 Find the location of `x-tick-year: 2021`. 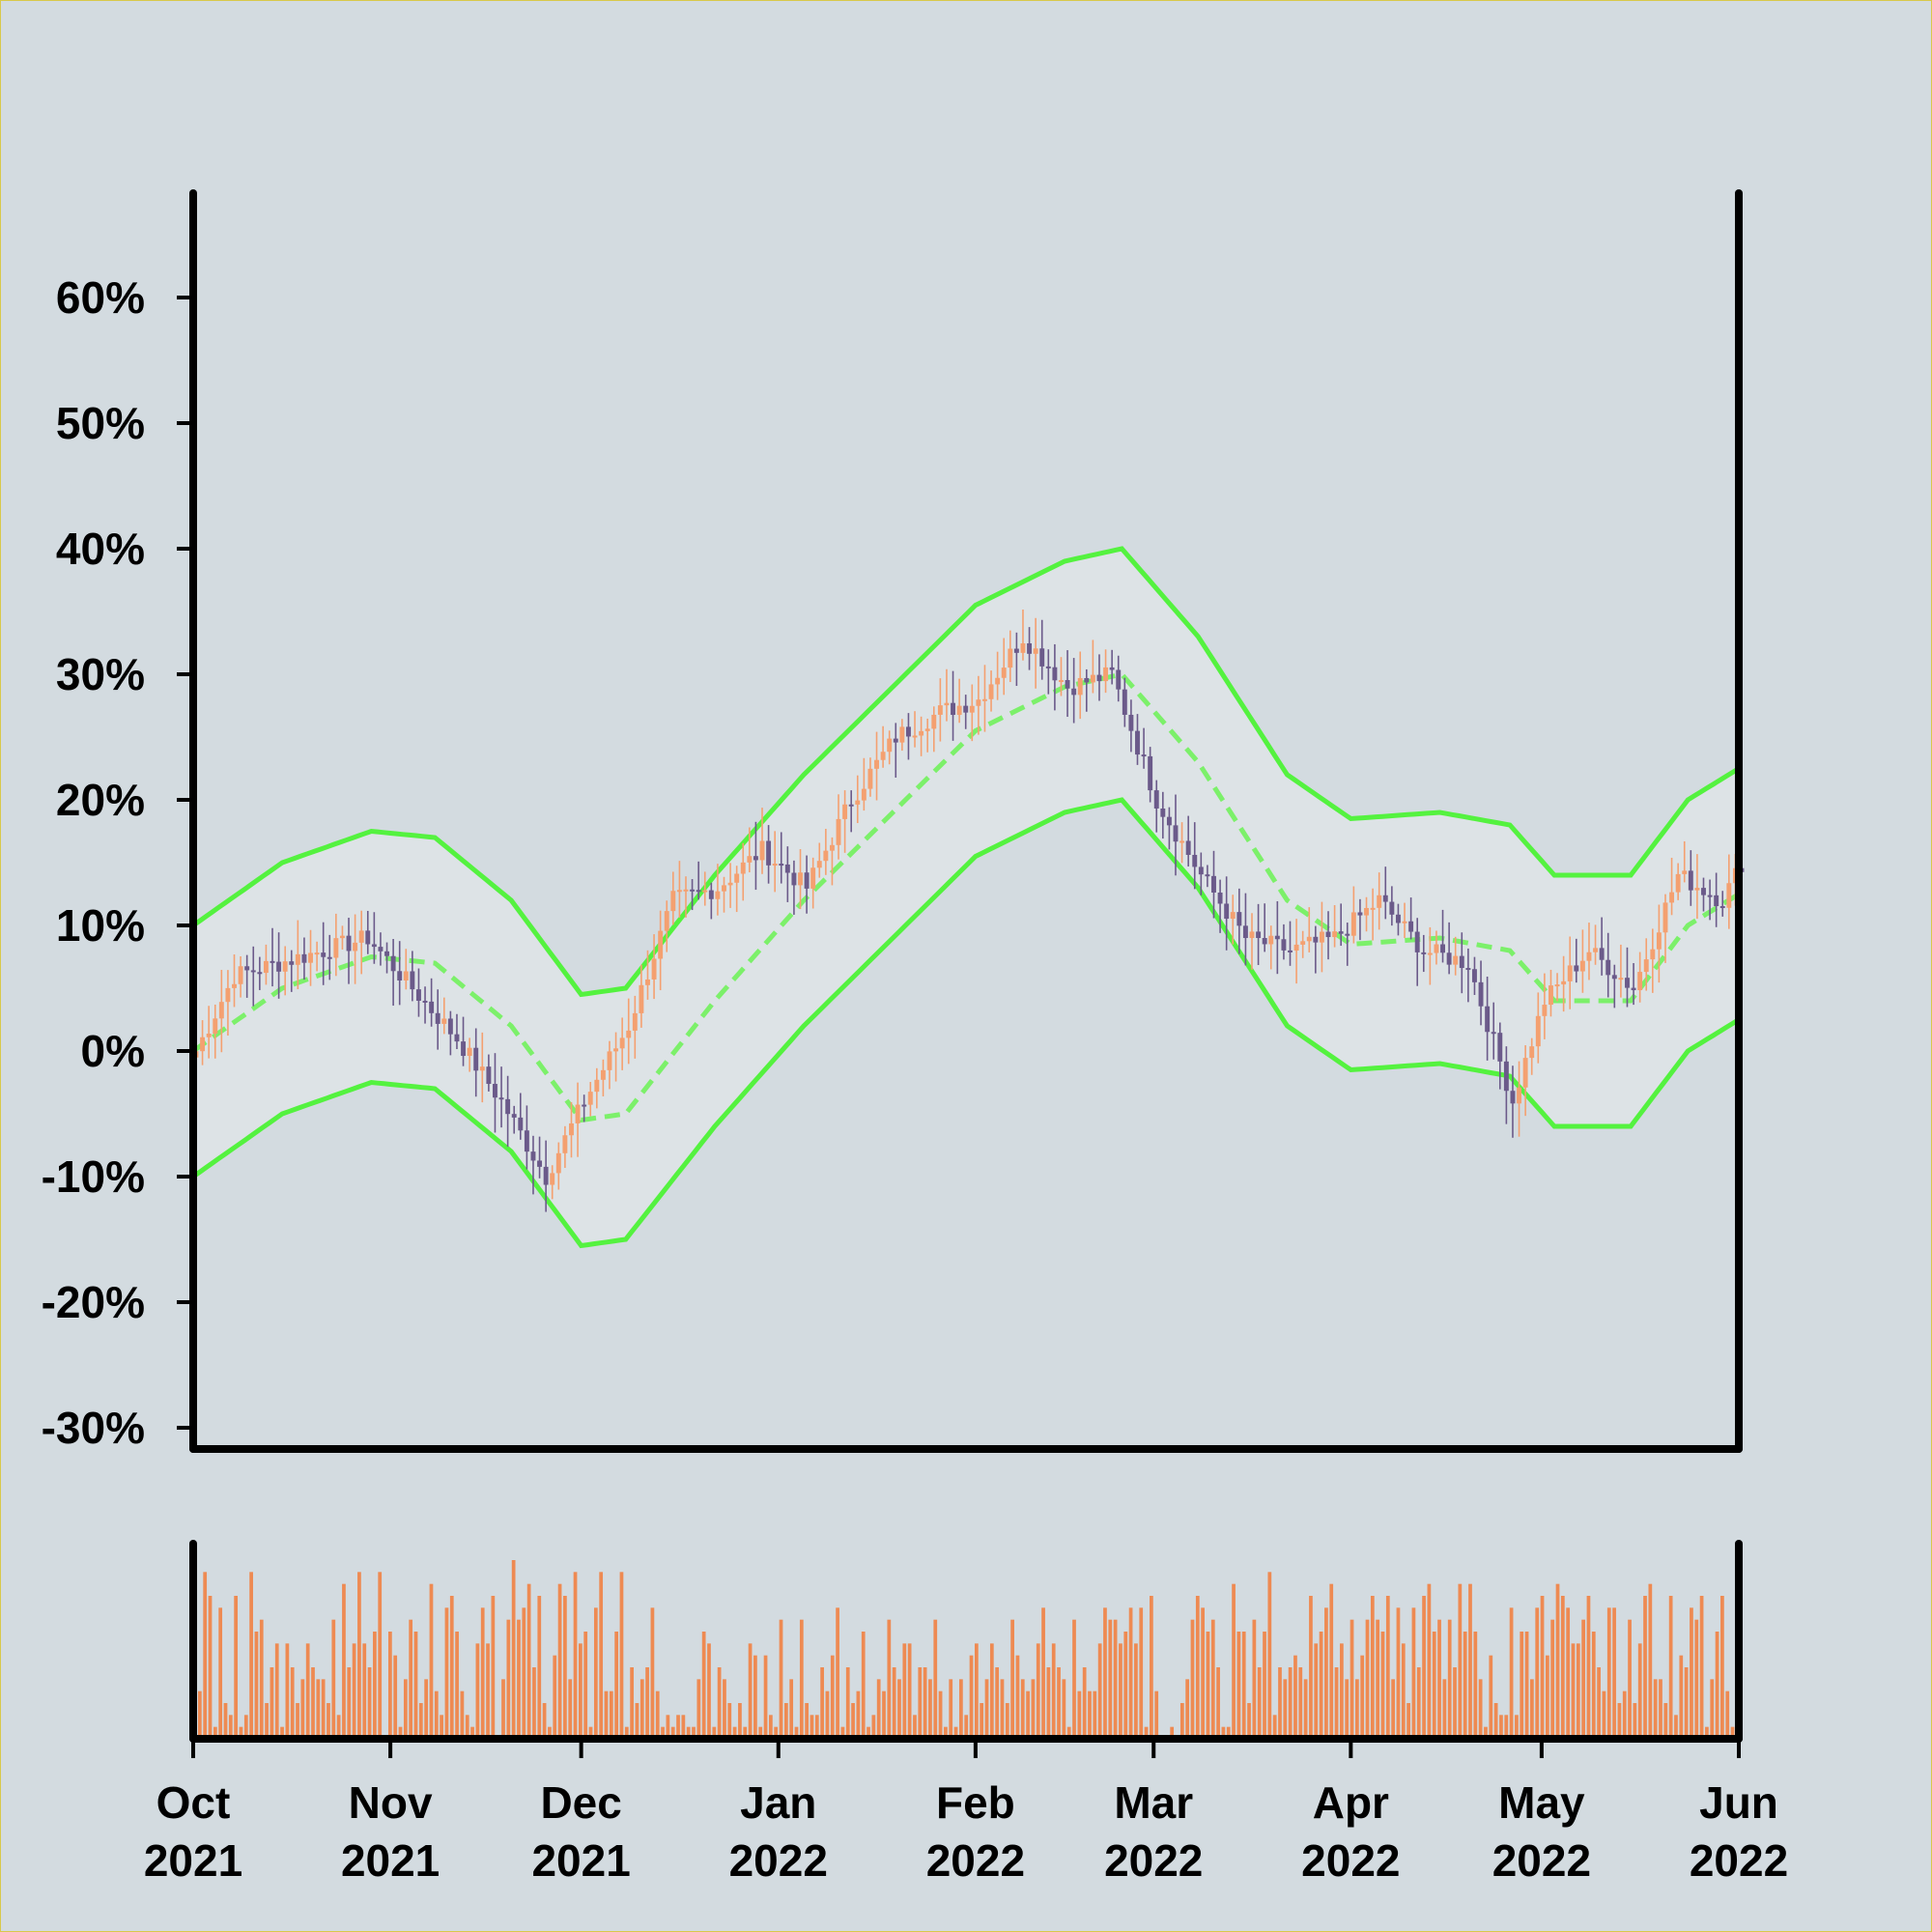

x-tick-year: 2021 is located at coordinates (193, 1860).